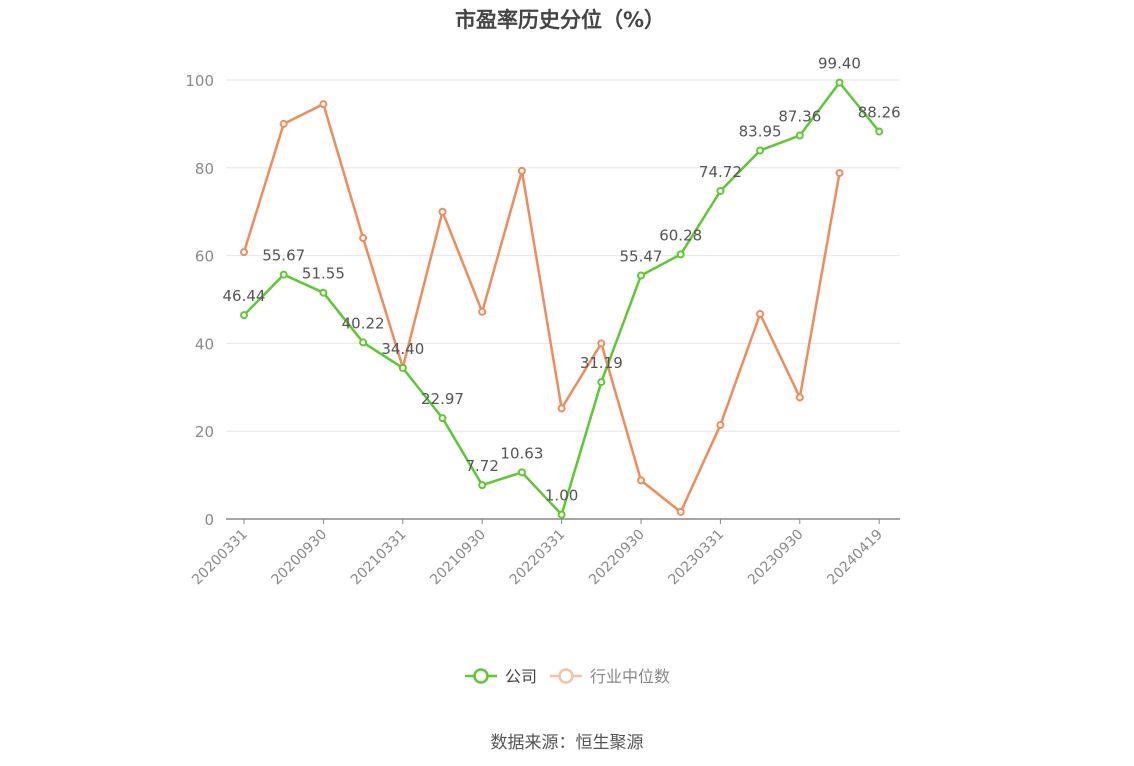  Describe the element at coordinates (199, 300) in the screenshot. I see `y-axis: 0 20 40 60 80 100` at that location.